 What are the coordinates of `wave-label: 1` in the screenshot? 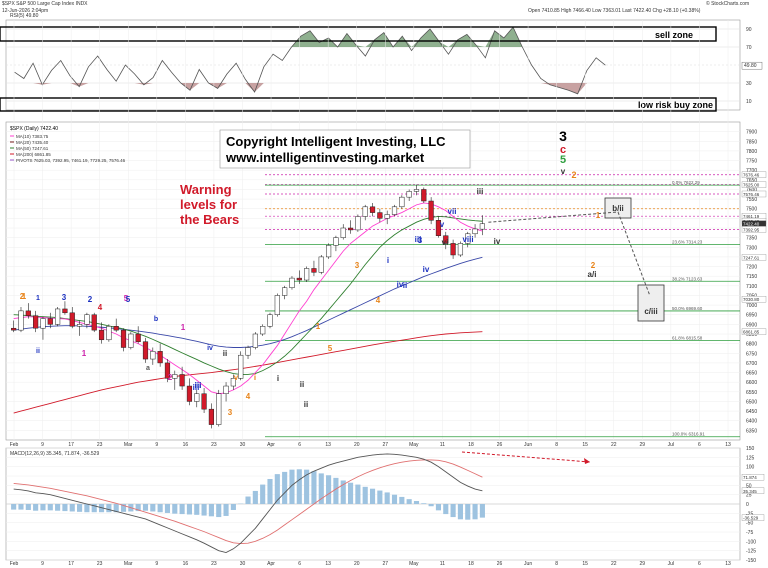 It's located at (84, 353).